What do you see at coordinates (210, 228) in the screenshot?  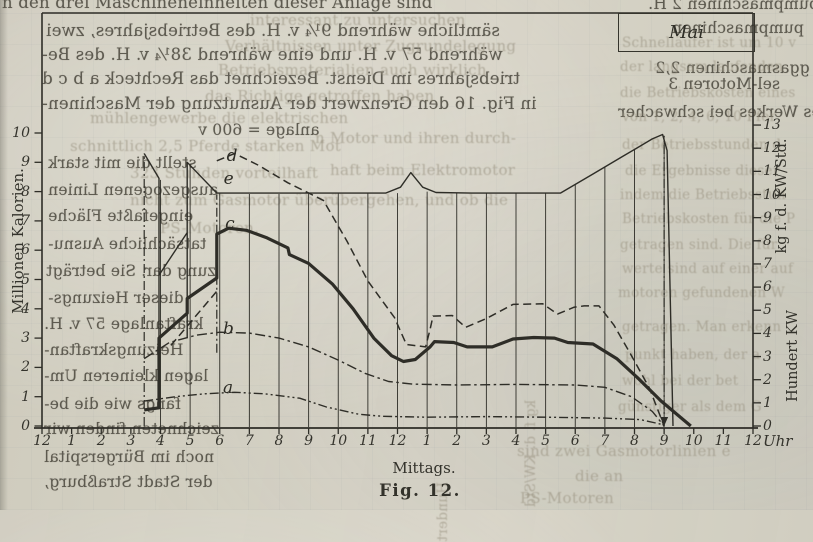 I see `page-text-fragment: PS-Motoren.` at bounding box center [210, 228].